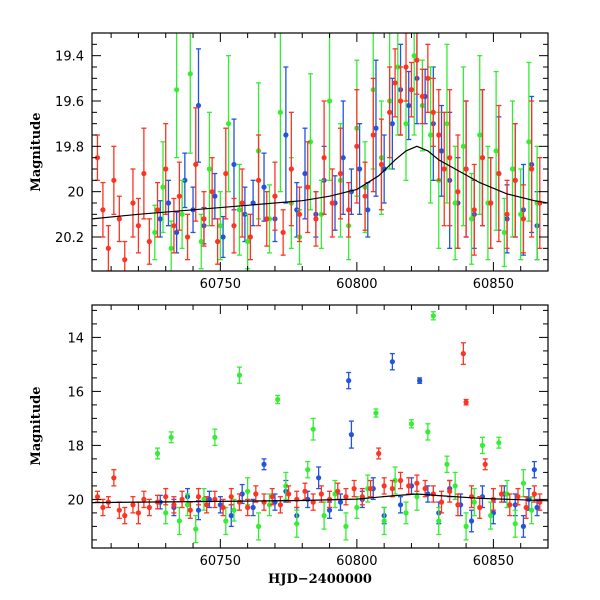 This screenshot has height=600, width=600. I want to click on top-x-tick-label: 60750, so click(220, 284).